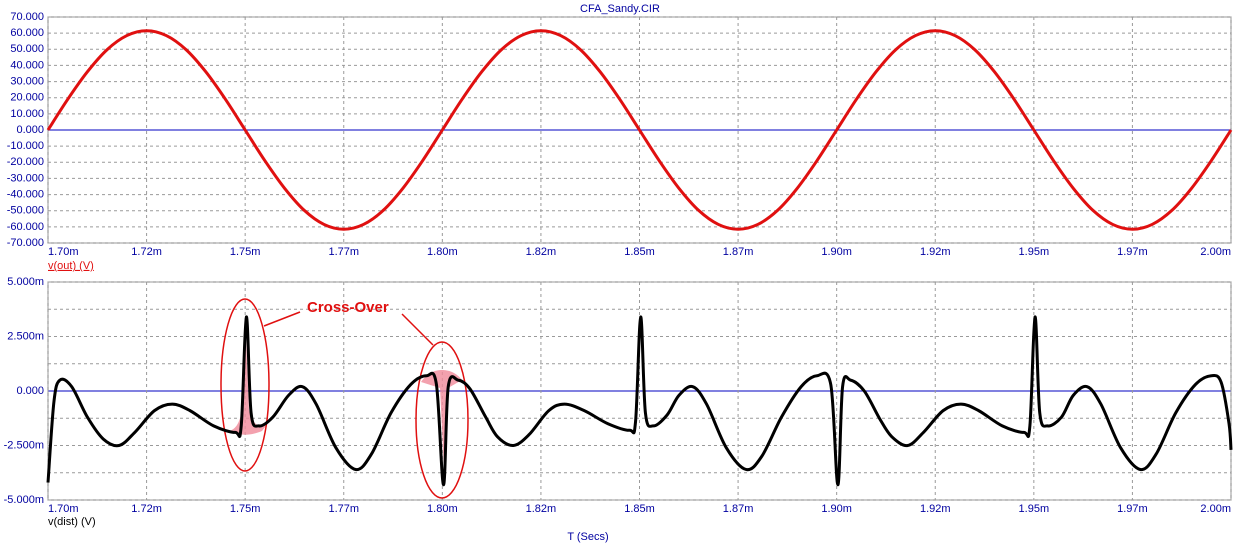  What do you see at coordinates (25, 194) in the screenshot?
I see `y-tick-label: -40.000` at bounding box center [25, 194].